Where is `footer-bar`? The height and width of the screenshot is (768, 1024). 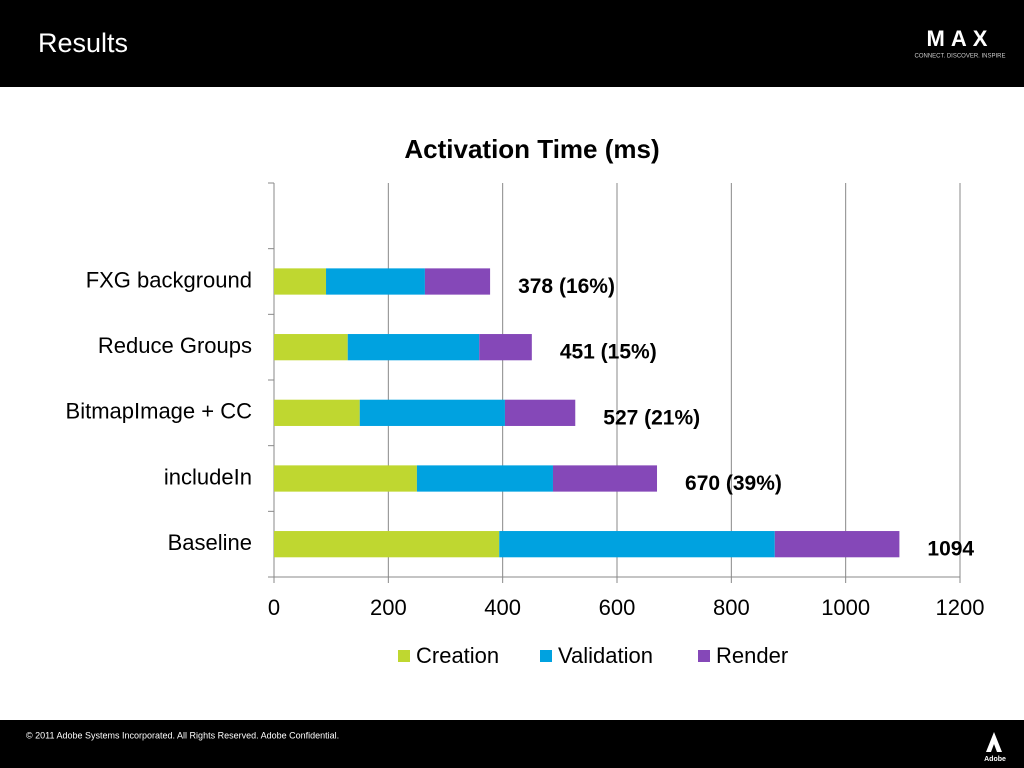
footer-bar is located at coordinates (512, 744).